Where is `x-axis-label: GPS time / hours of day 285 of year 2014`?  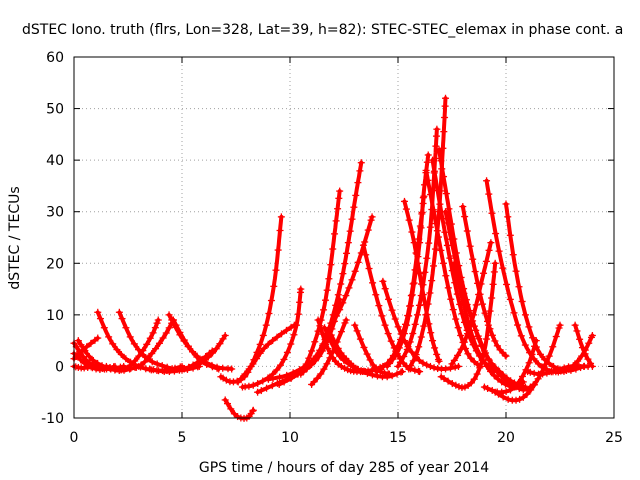
x-axis-label: GPS time / hours of day 285 of year 2014 is located at coordinates (344, 468).